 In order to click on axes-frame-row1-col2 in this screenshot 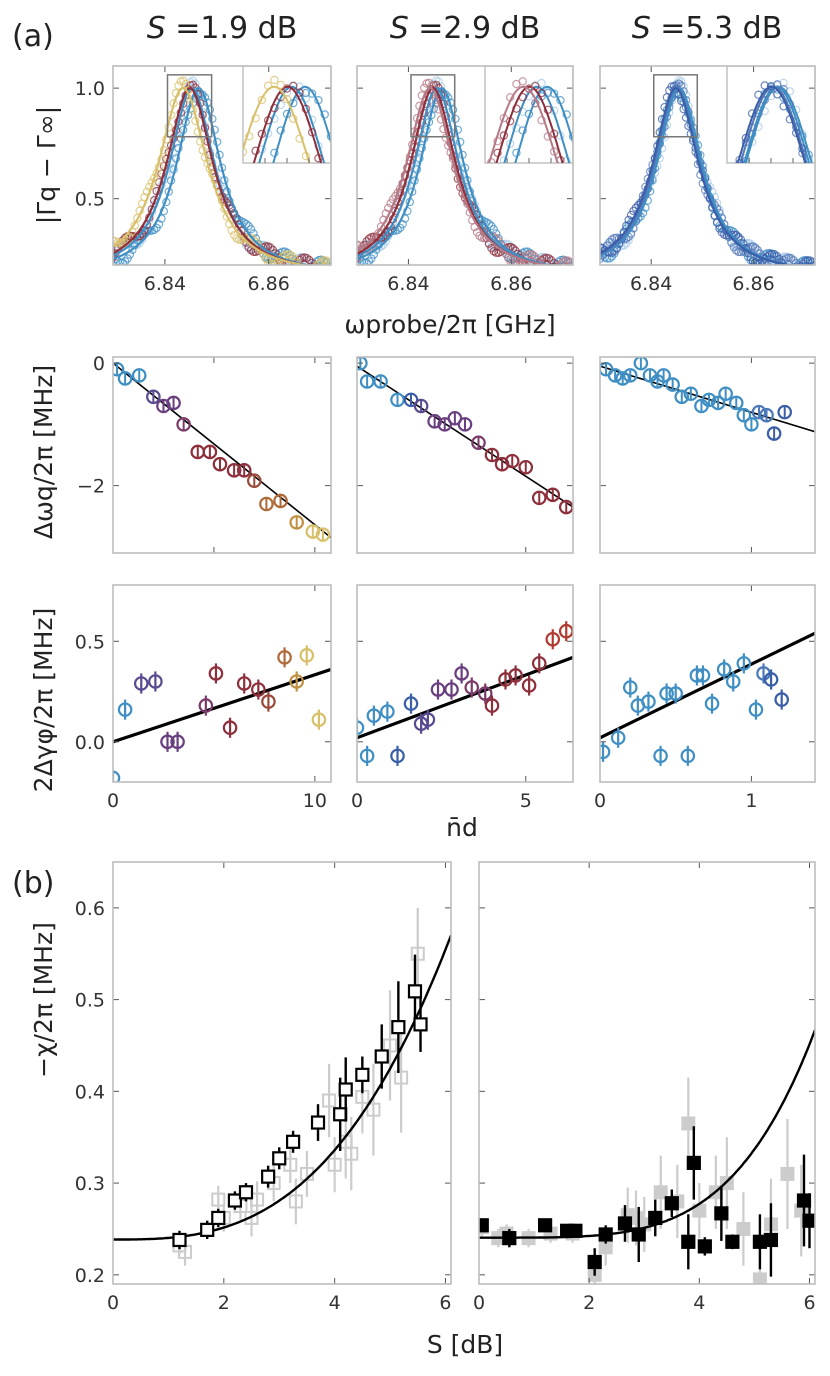, I will do `click(465, 165)`.